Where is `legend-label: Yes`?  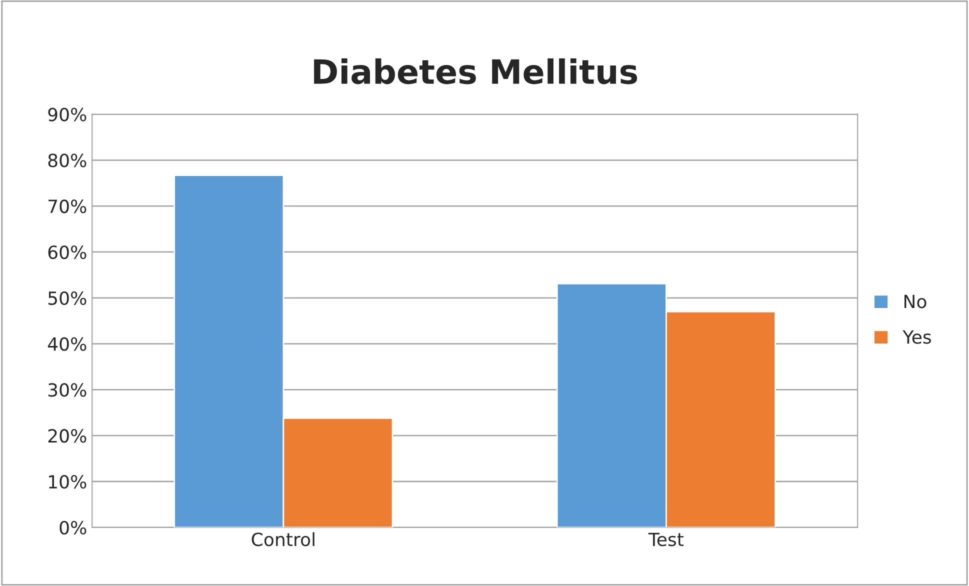
legend-label: Yes is located at coordinates (916, 337).